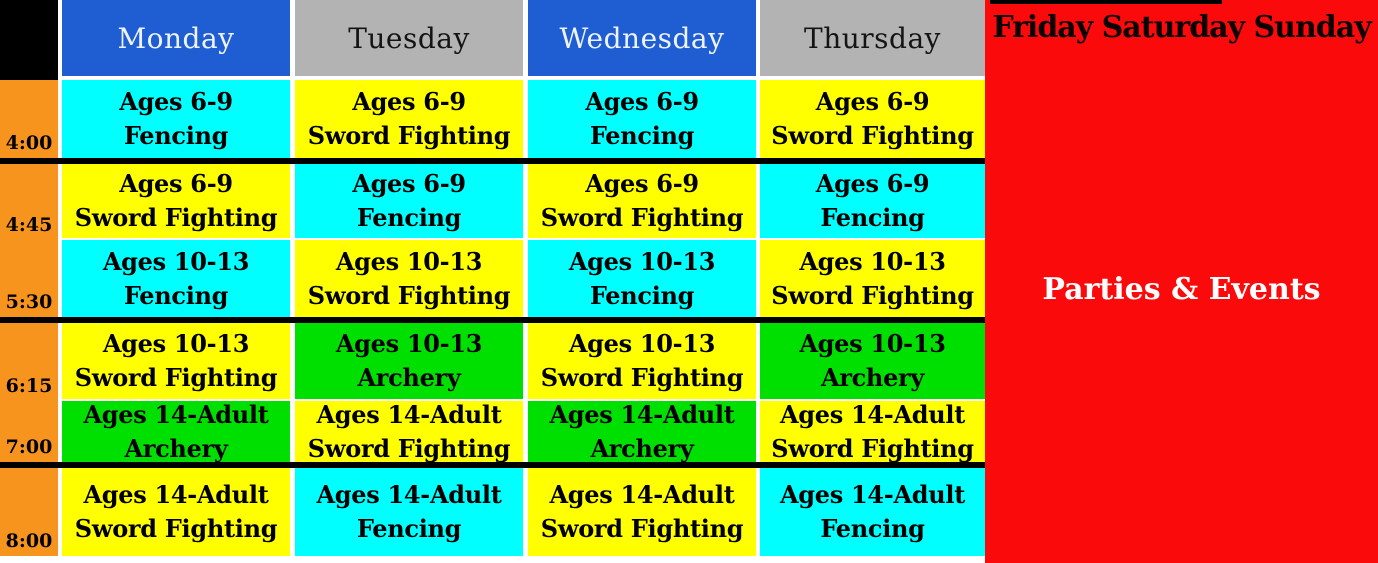 This screenshot has height=563, width=1378. I want to click on schedule-cell-thursday-700: Ages 14-Adult Sword Fighting, so click(872, 431).